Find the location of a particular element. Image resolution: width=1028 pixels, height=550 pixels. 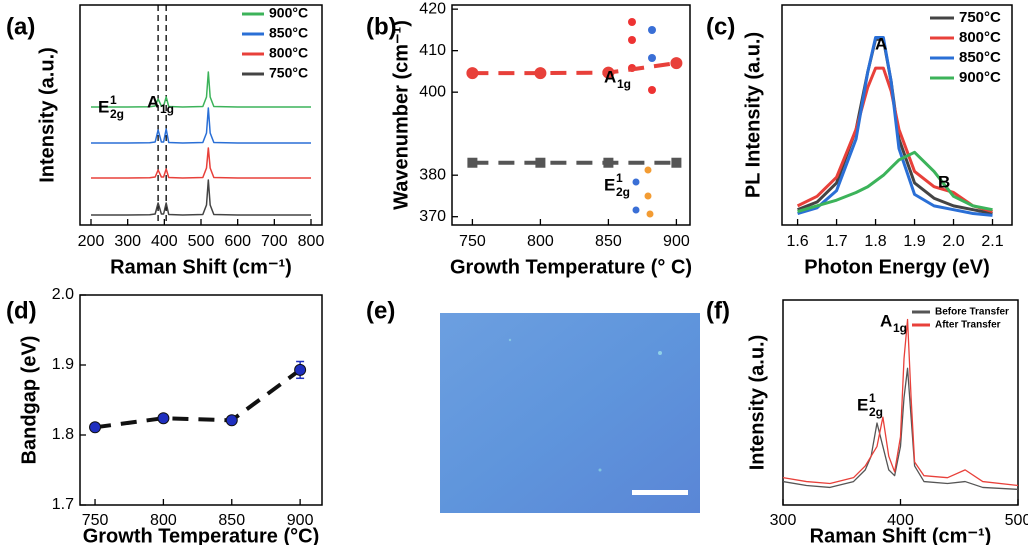

x-tick-label: 750 is located at coordinates (95, 520).